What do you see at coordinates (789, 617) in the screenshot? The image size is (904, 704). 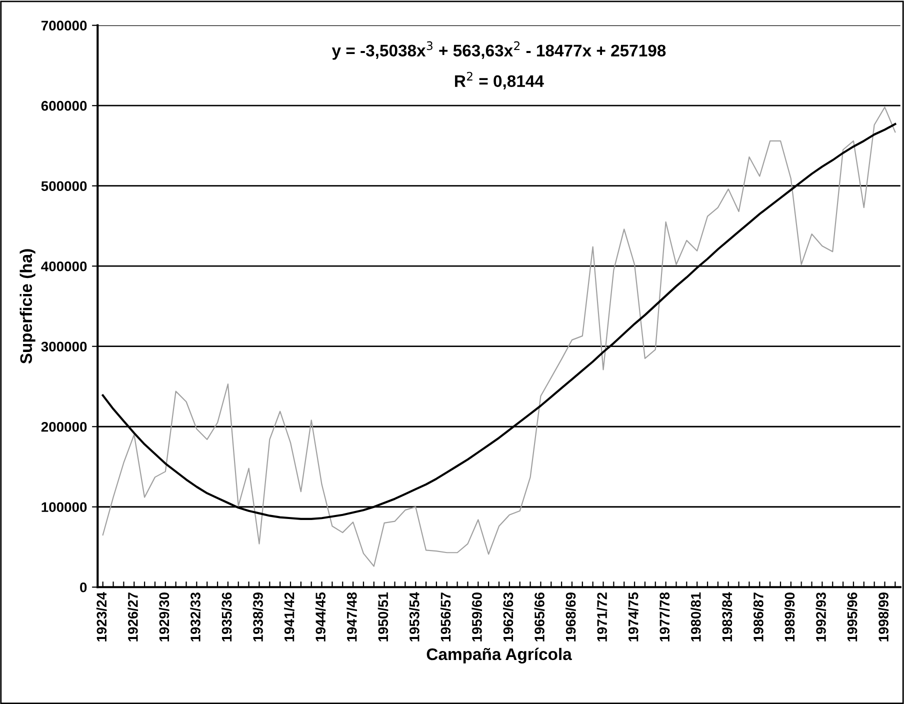 I see `x-tick-label: 1989/90` at bounding box center [789, 617].